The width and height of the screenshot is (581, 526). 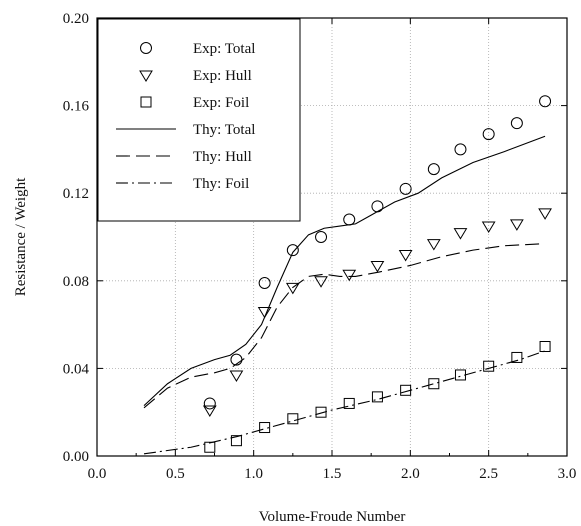 What do you see at coordinates (76, 457) in the screenshot?
I see `y-tick-label: 0.00` at bounding box center [76, 457].